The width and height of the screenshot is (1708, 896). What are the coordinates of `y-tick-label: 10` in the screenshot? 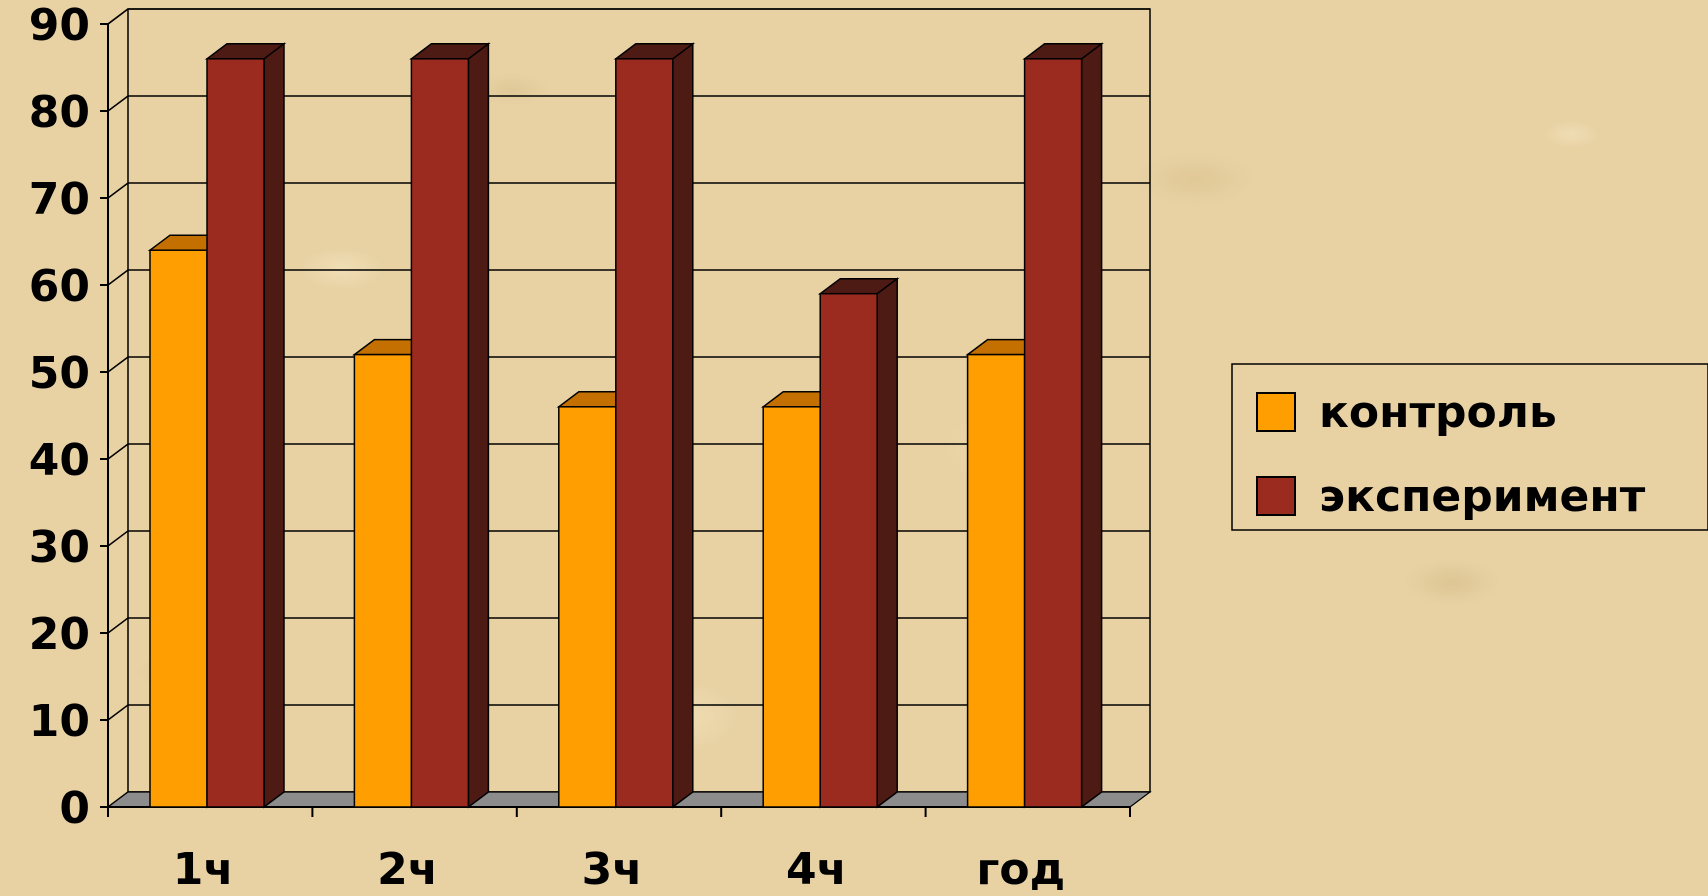 It's located at (59, 721).